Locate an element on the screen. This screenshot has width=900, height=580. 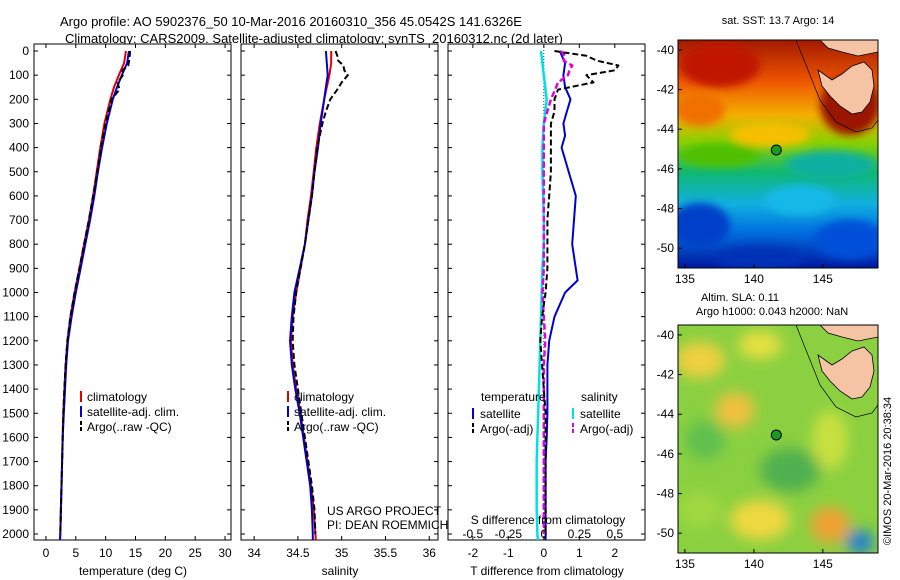
sla-map-axes: 135 140 145 -40 -42 -44 -46 -48 -50 is located at coordinates (745, 449).